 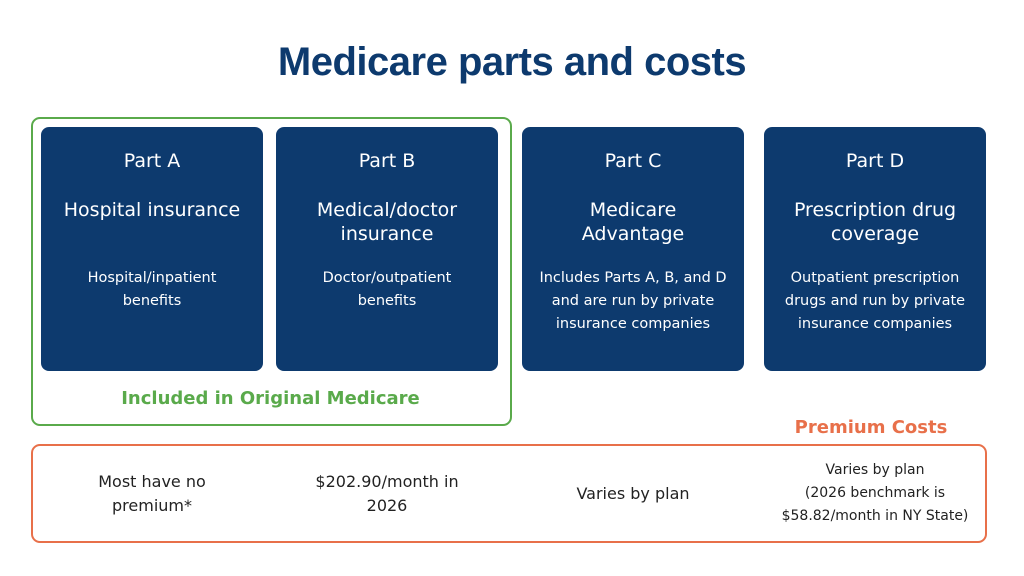 I want to click on part-heading: Hospital insurance, so click(x=152, y=210).